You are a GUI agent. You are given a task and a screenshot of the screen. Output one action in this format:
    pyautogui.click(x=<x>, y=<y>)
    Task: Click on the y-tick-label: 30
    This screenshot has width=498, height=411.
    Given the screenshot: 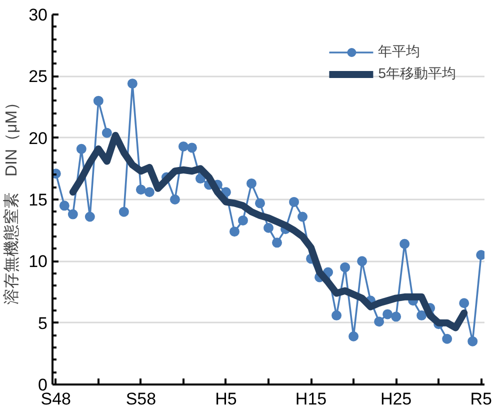 What is the action you would take?
    pyautogui.click(x=38, y=15)
    